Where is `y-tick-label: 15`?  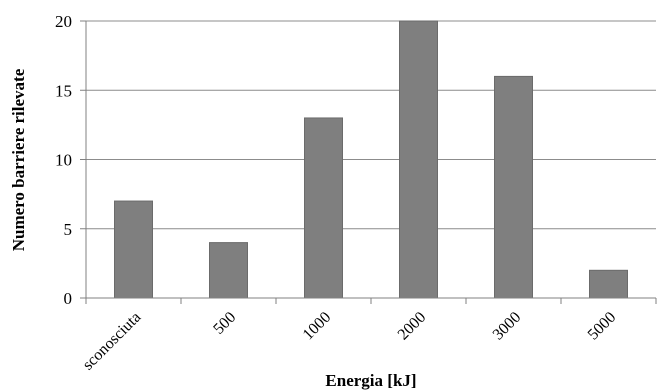
y-tick-label: 15 is located at coordinates (63, 90).